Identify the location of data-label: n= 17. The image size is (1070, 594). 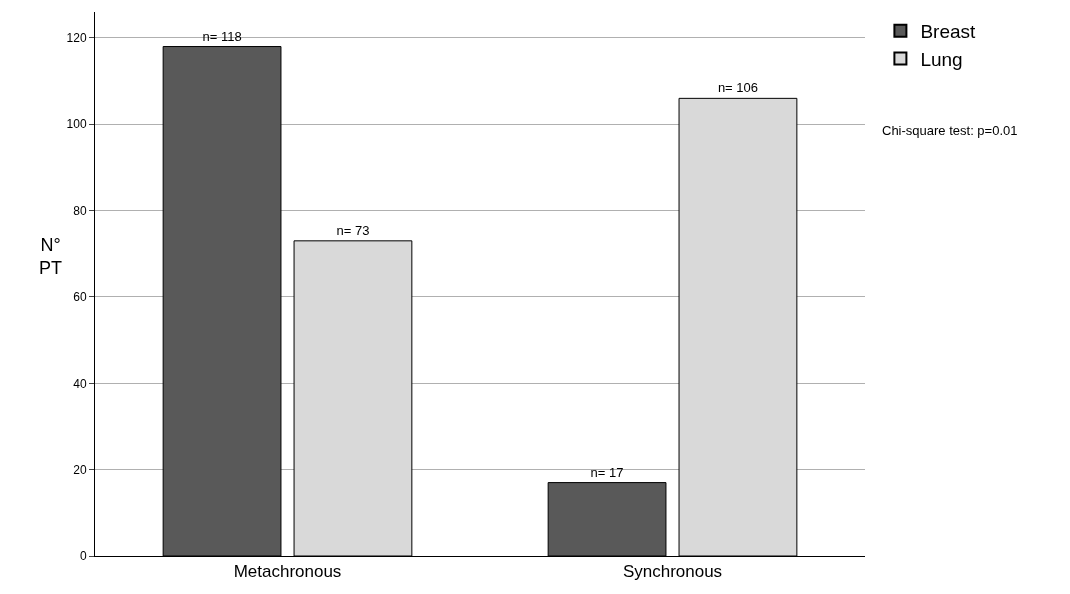
(607, 472).